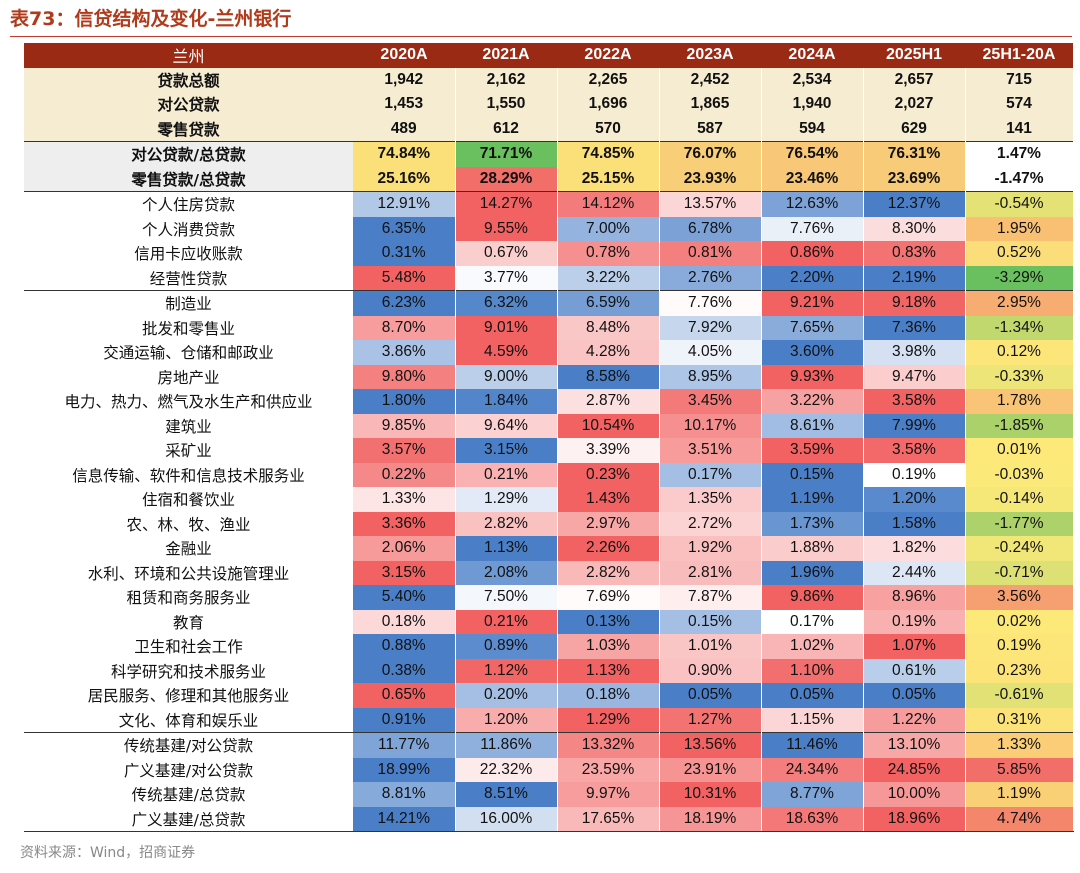  What do you see at coordinates (1019, 769) in the screenshot?
I see `table-cell: 5.85%` at bounding box center [1019, 769].